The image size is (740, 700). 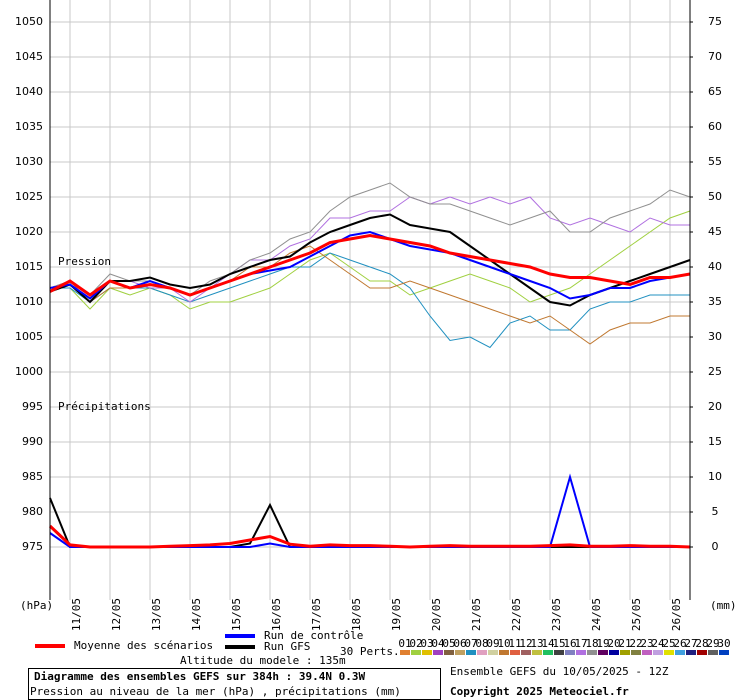 What do you see at coordinates (536, 643) in the screenshot?
I see `pert-number: 13` at bounding box center [536, 643].